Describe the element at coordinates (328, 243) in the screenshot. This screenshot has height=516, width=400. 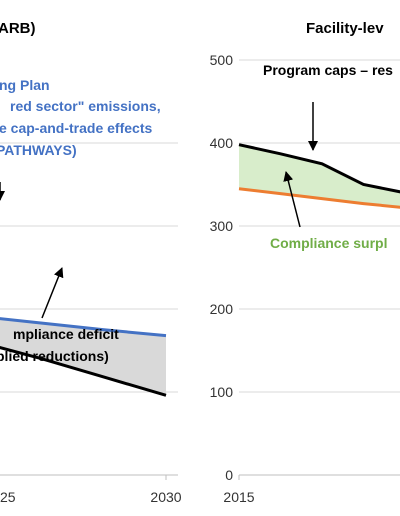
I see `right-green-annotation: Compliance surpl` at that location.